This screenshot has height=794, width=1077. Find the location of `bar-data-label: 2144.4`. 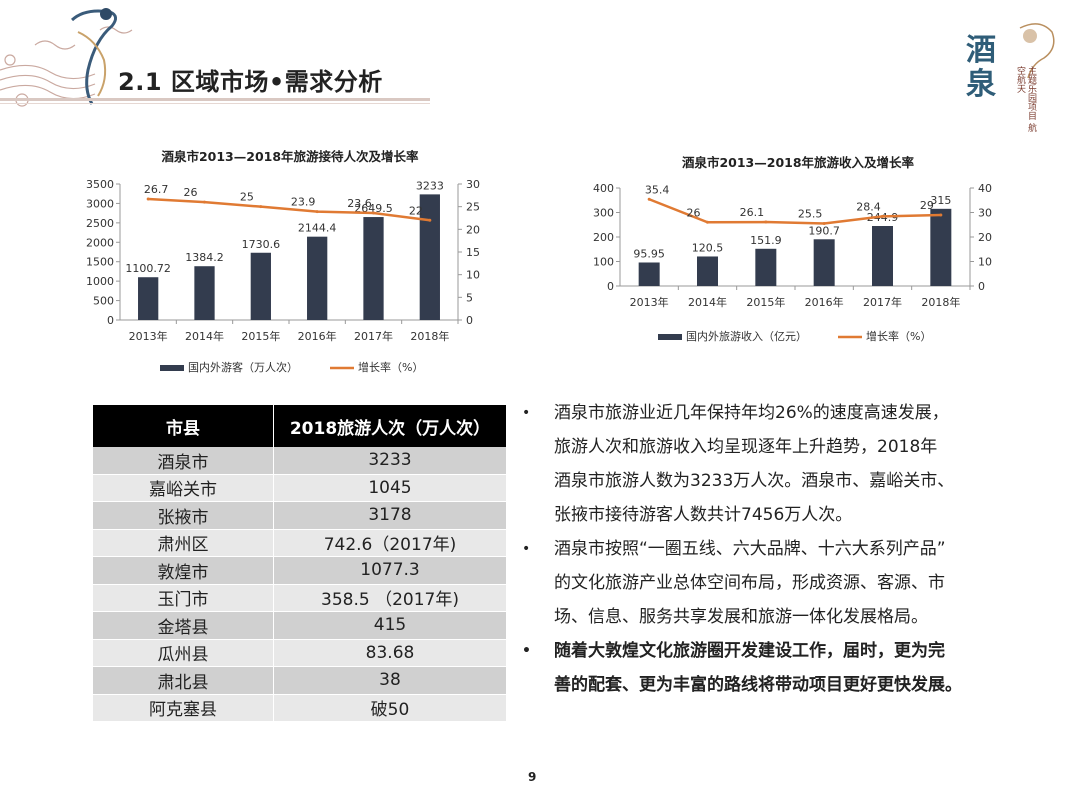

bar-data-label: 2144.4 is located at coordinates (317, 228).